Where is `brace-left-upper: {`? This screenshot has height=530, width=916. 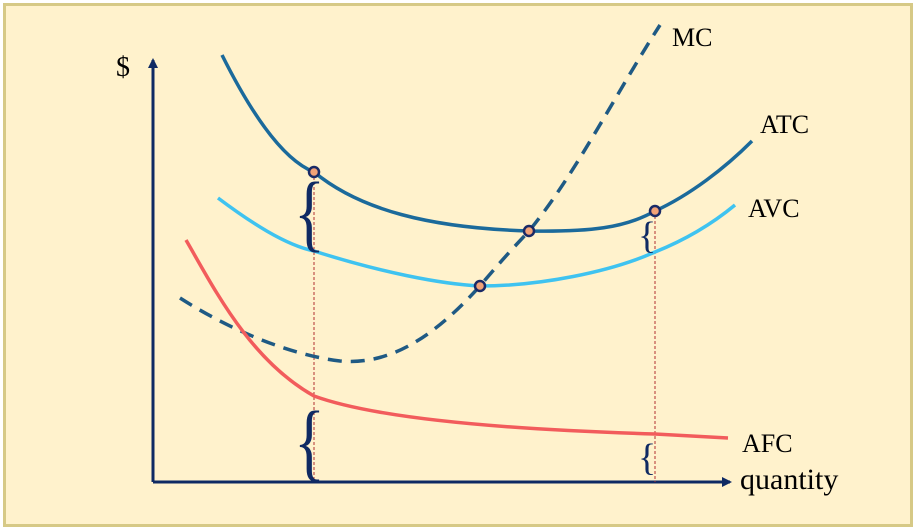
brace-left-upper: { is located at coordinates (309, 212).